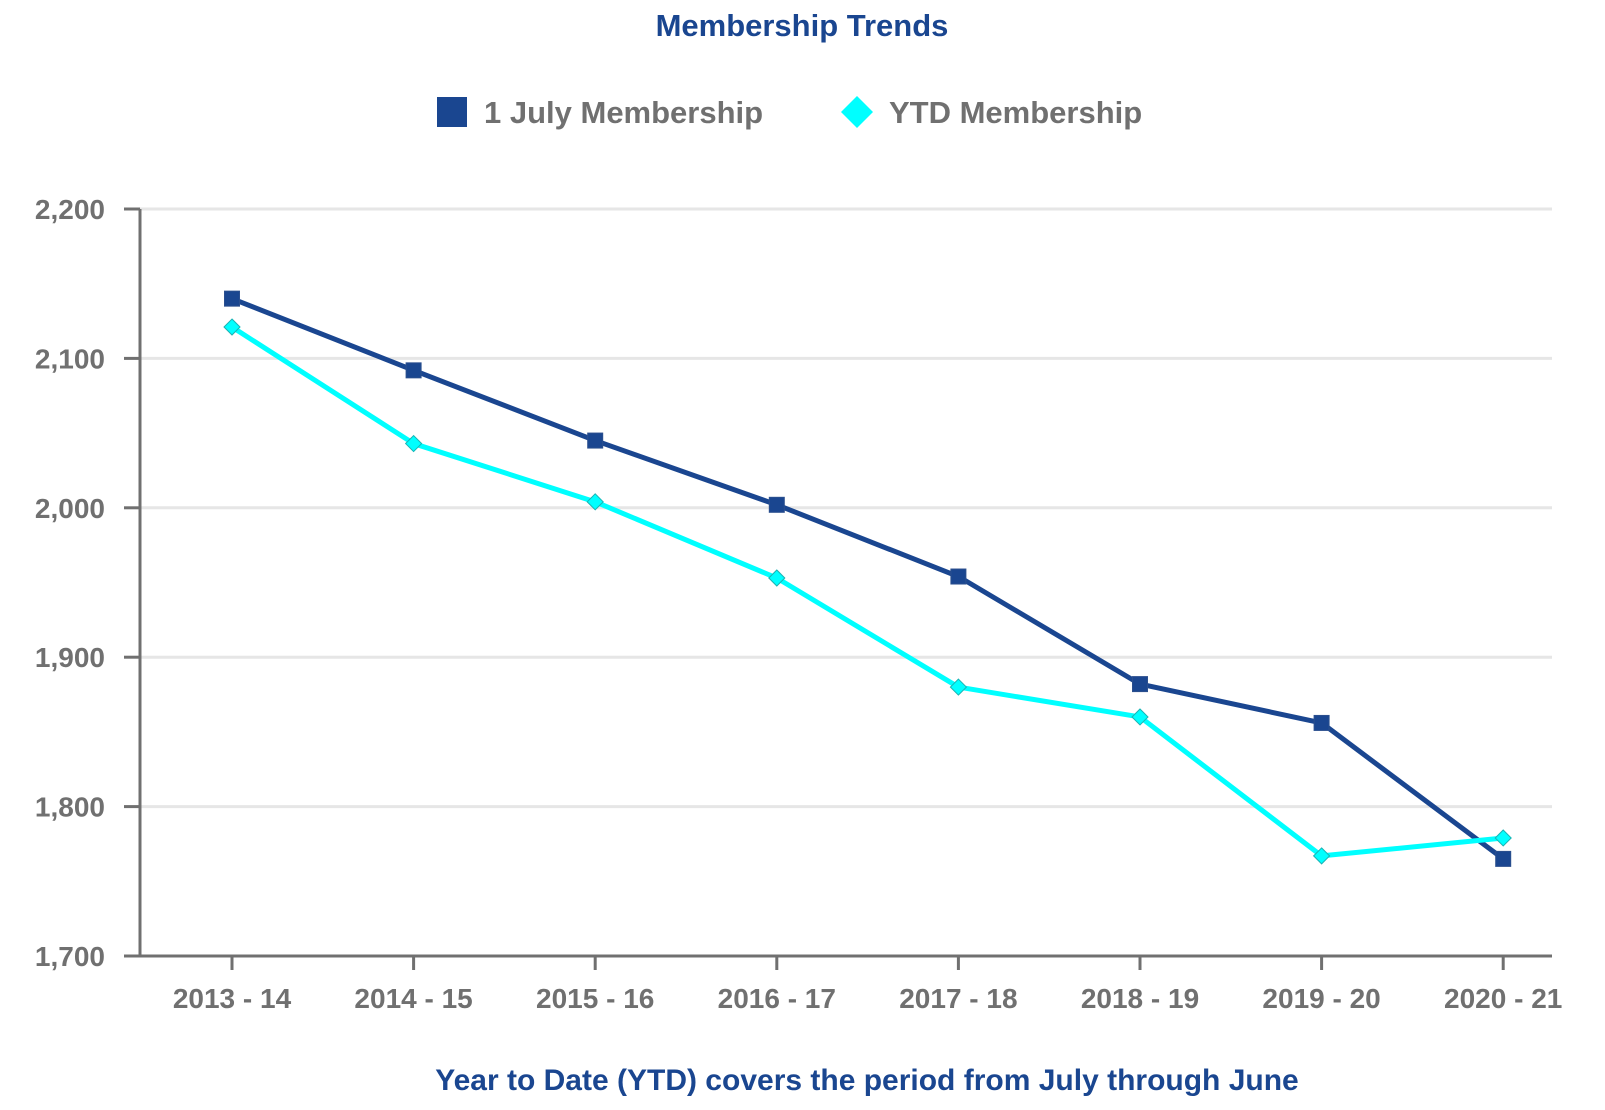  I want to click on x-tick-label: 2020 - 21, so click(1503, 998).